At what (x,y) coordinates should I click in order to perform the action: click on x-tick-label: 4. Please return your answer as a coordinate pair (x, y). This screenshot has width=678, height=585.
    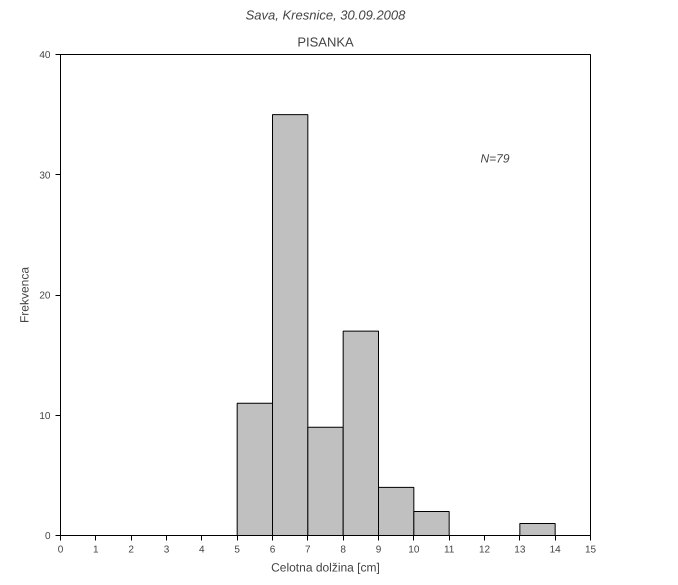
    Looking at the image, I should click on (202, 550).